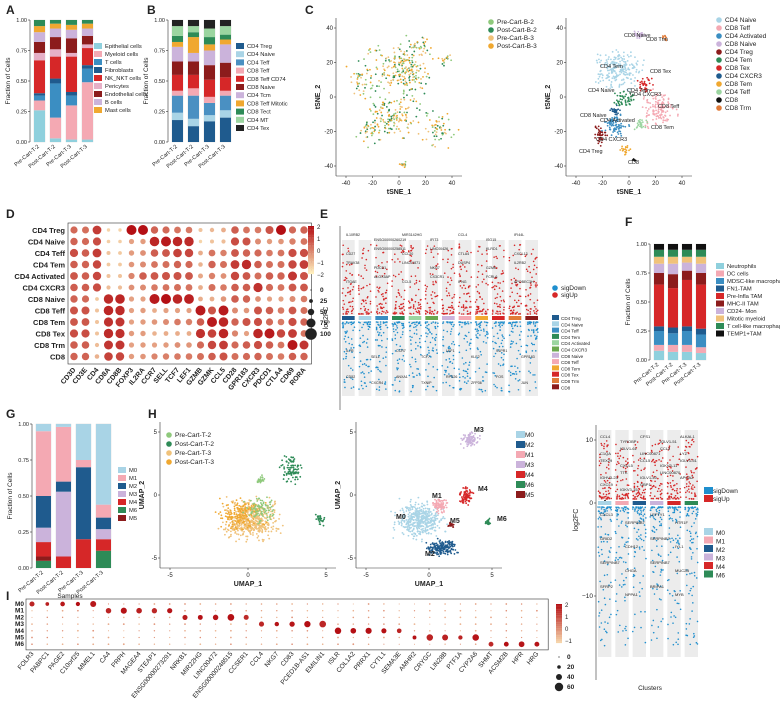 Image resolution: width=780 pixels, height=722 pixels. I want to click on panel-b-legend-swatch, so click(240, 78).